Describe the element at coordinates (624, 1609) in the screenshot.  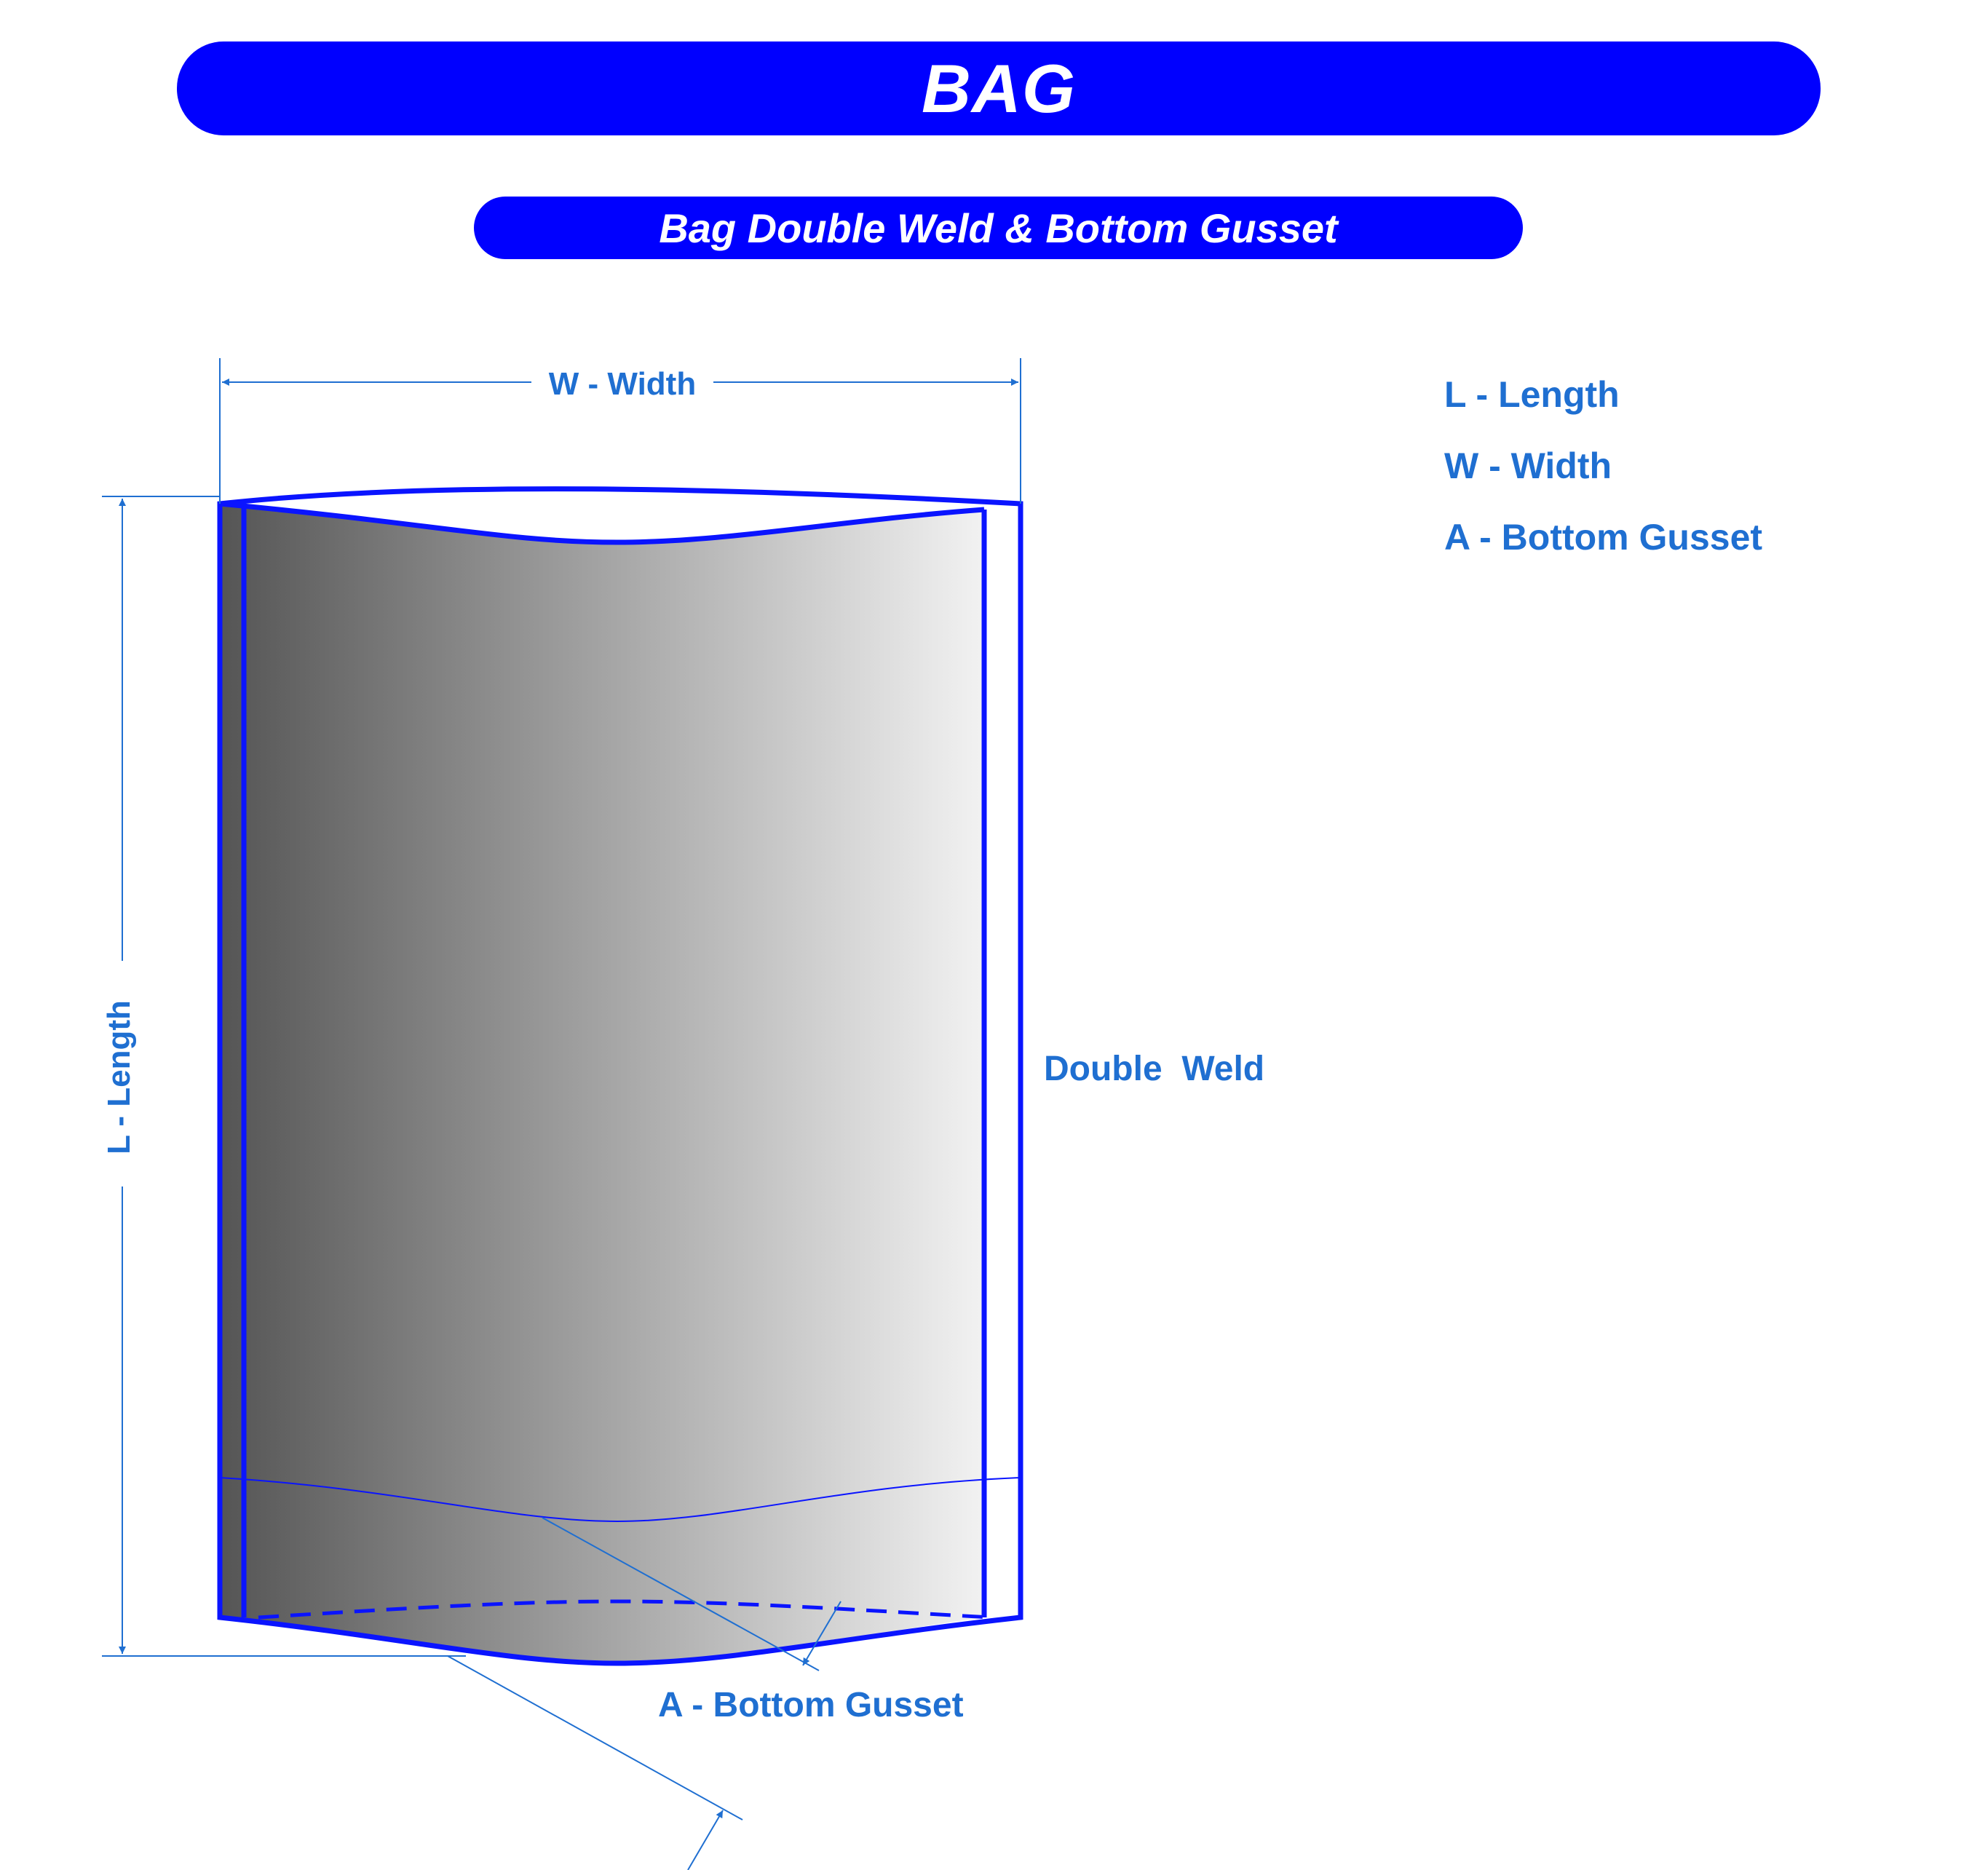
I see `gusset-dashed-line` at that location.